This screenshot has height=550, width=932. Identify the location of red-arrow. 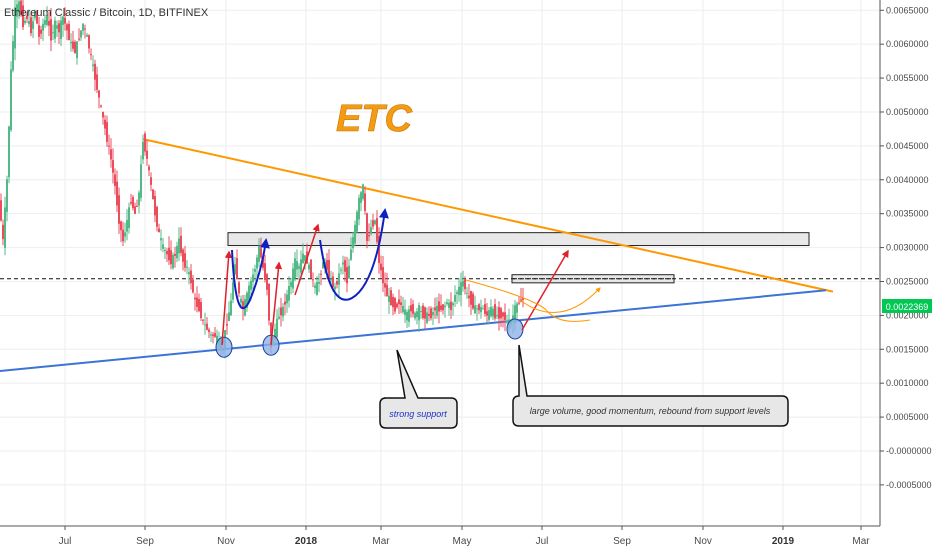
(545, 290).